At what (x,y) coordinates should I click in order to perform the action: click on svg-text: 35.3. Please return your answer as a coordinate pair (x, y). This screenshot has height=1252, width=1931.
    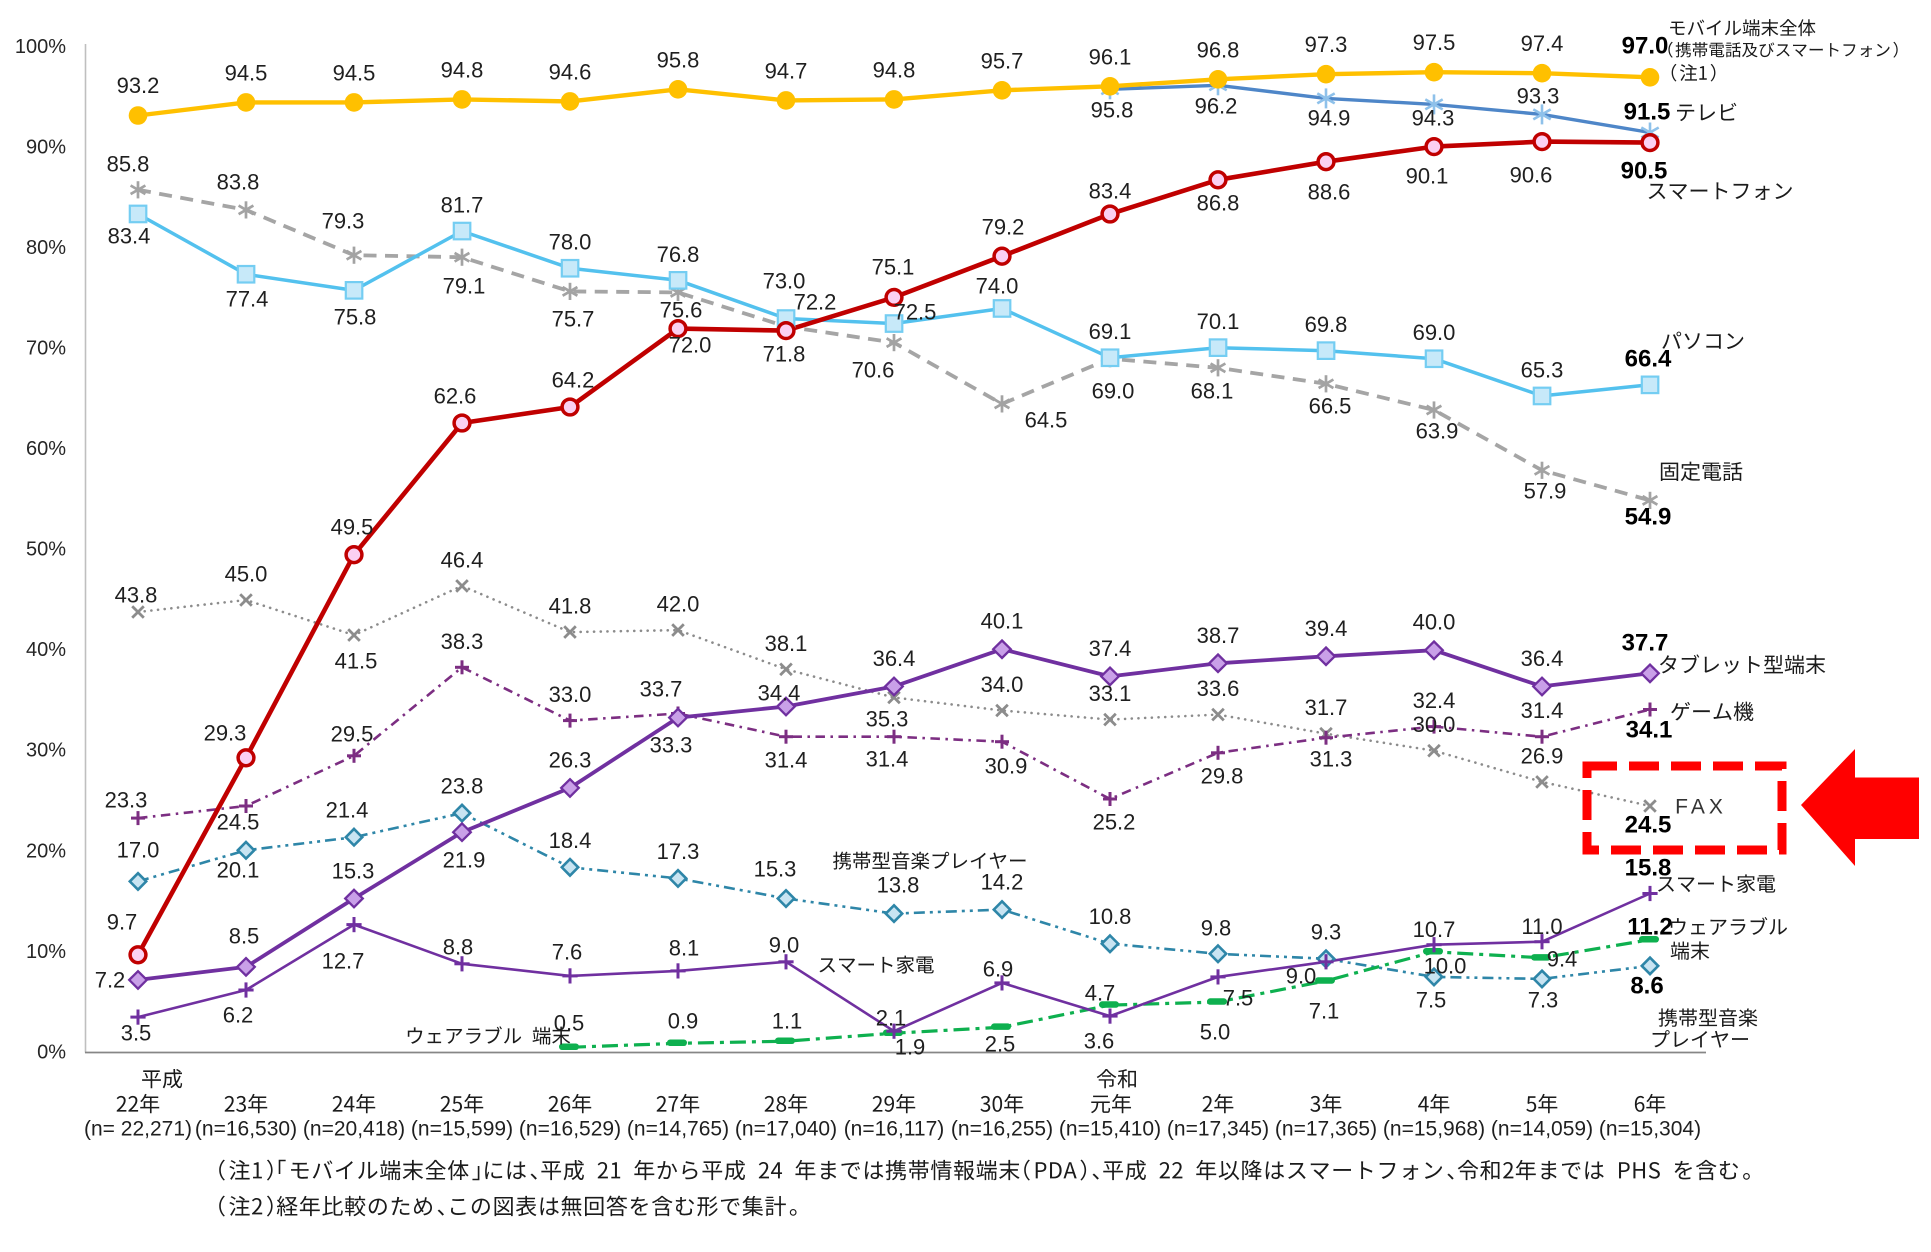
    Looking at the image, I should click on (887, 719).